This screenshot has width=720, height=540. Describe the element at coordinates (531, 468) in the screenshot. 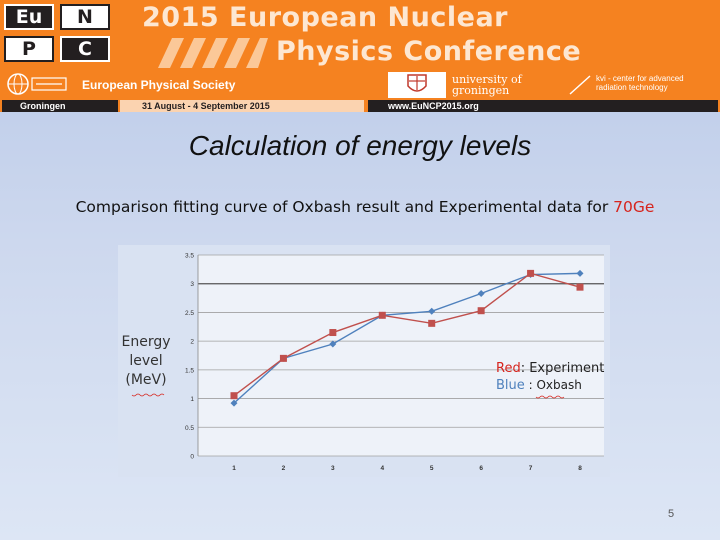

I see `x-tick-label: 7` at that location.